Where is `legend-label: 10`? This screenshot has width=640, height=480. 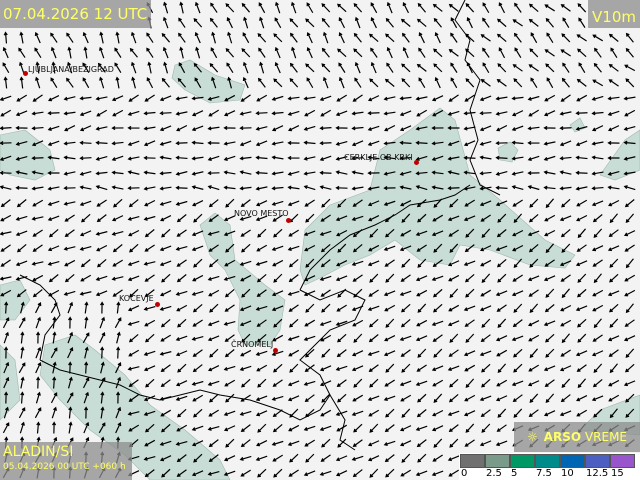 legend-label: 10 is located at coordinates (567, 473).